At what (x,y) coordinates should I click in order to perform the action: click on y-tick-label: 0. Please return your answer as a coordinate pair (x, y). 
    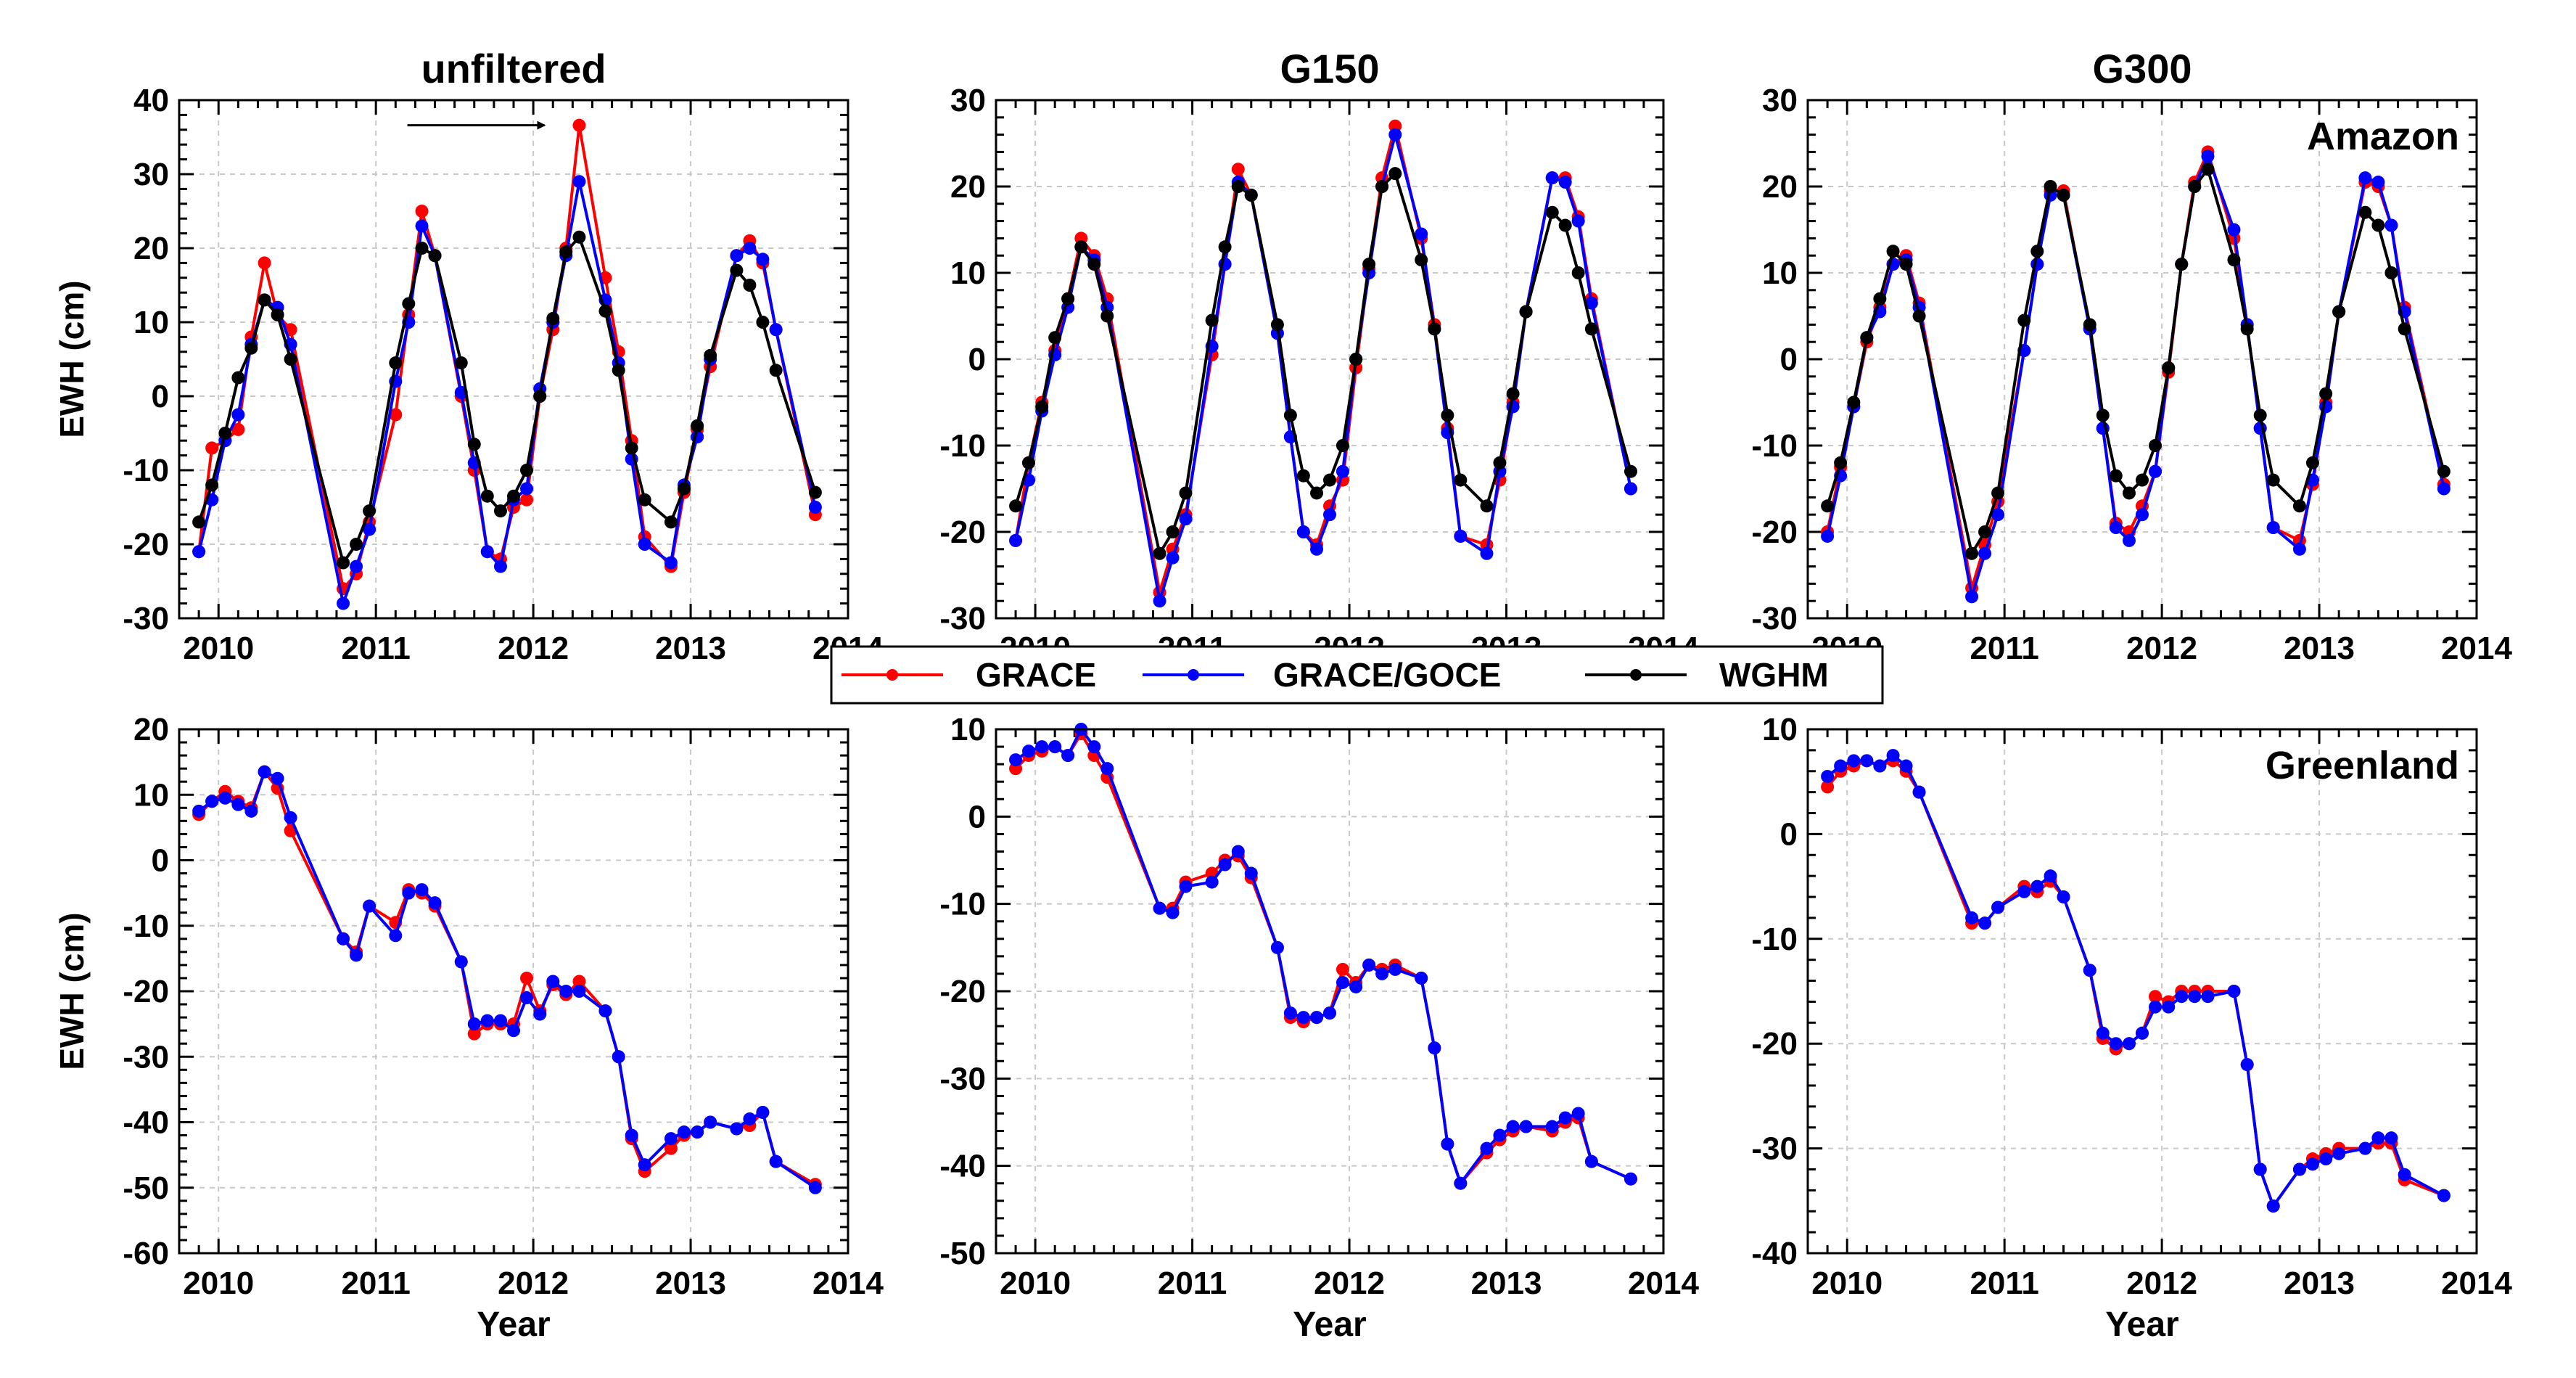
    Looking at the image, I should click on (977, 359).